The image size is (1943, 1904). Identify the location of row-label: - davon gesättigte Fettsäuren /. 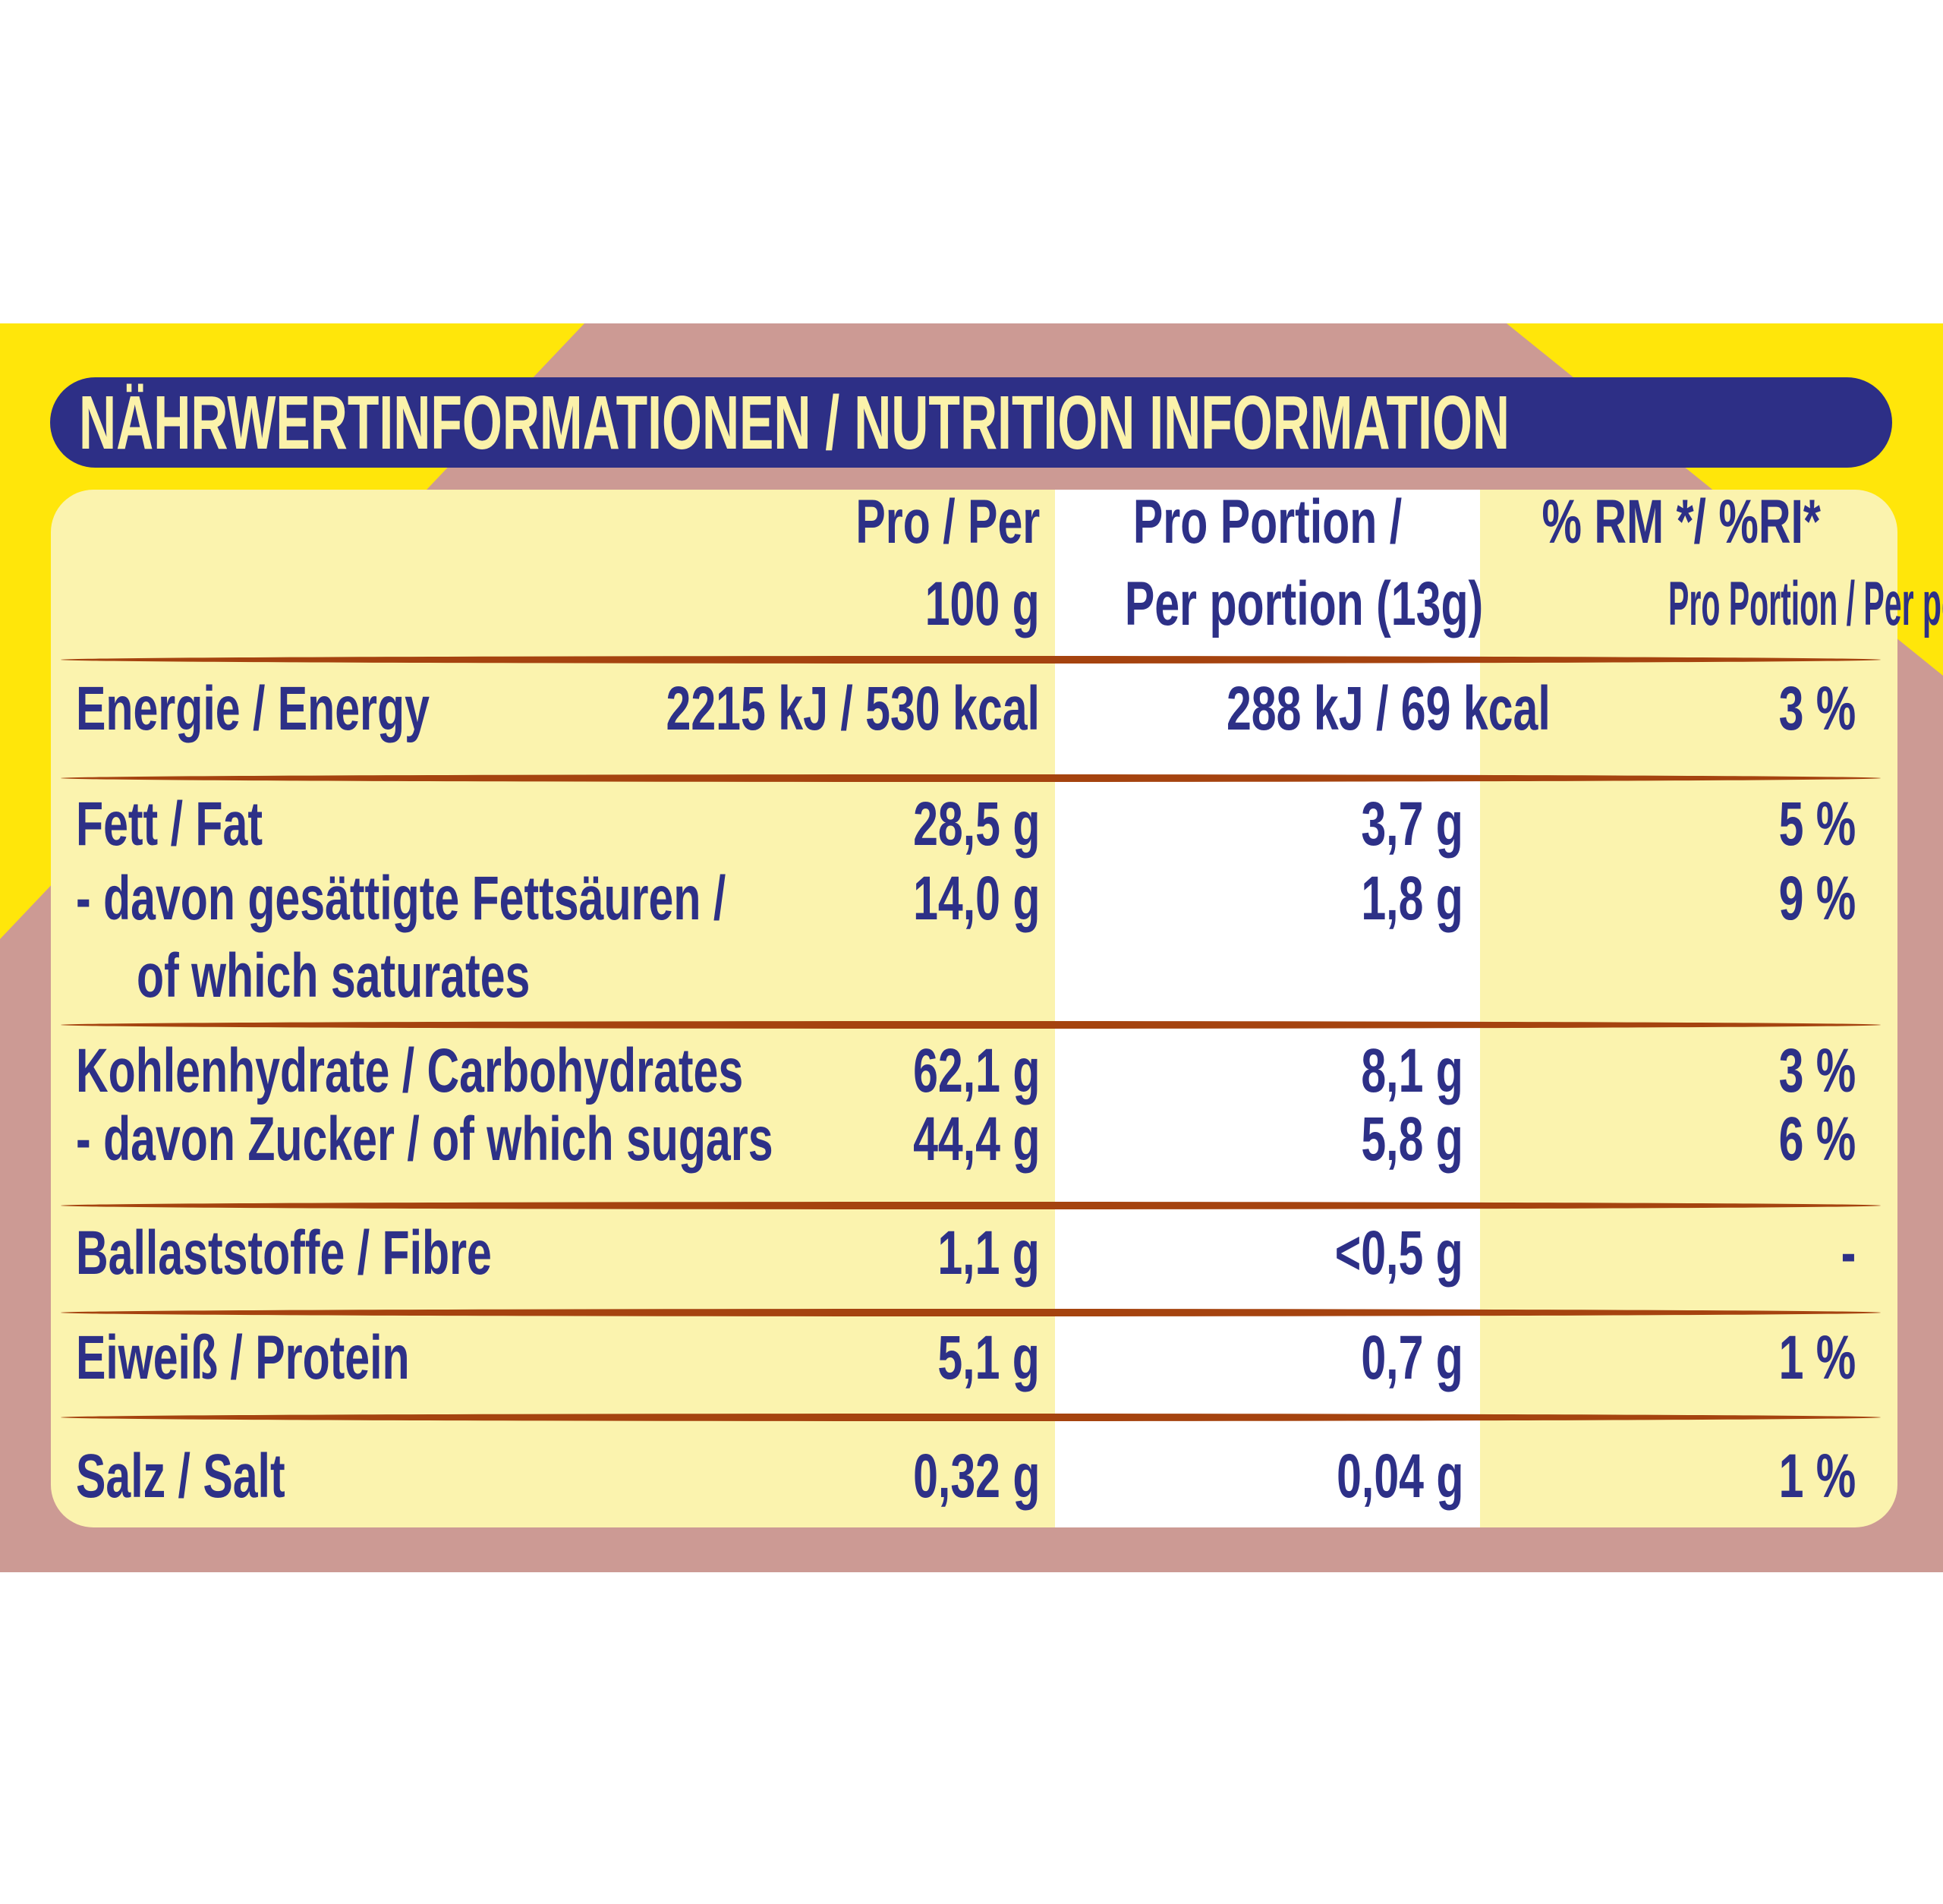
(401, 899).